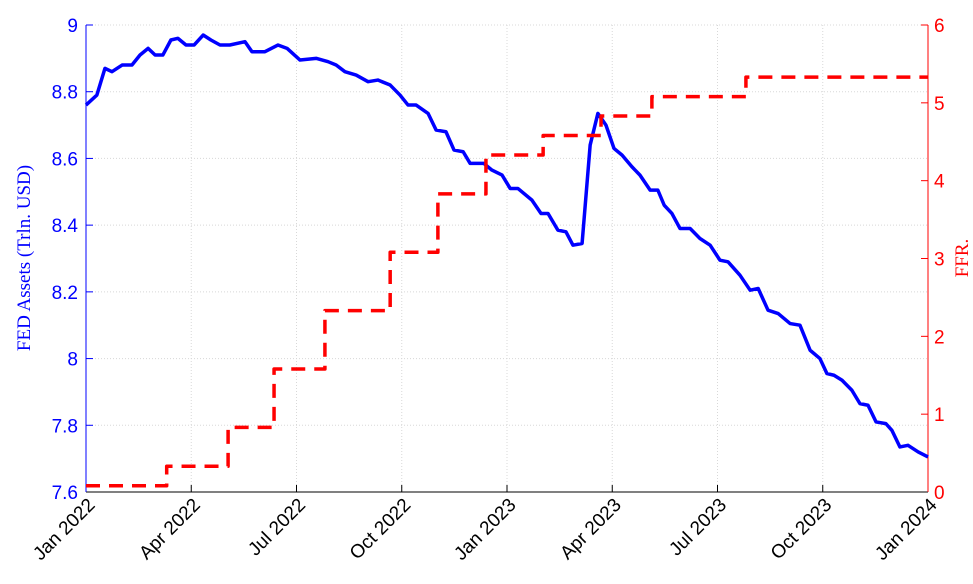  Describe the element at coordinates (801, 529) in the screenshot. I see `x-tick-label: Oct 2023` at that location.